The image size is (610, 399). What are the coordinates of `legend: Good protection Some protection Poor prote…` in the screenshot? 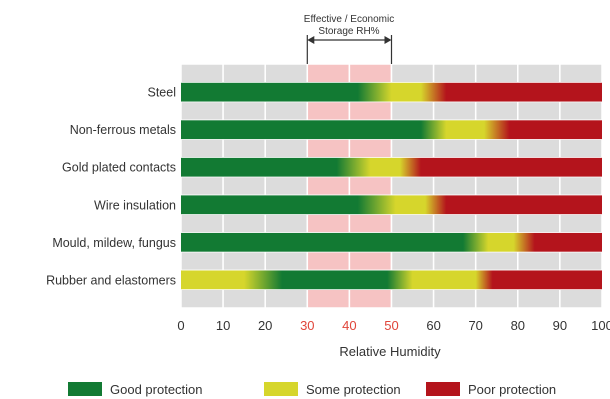 It's located at (312, 389).